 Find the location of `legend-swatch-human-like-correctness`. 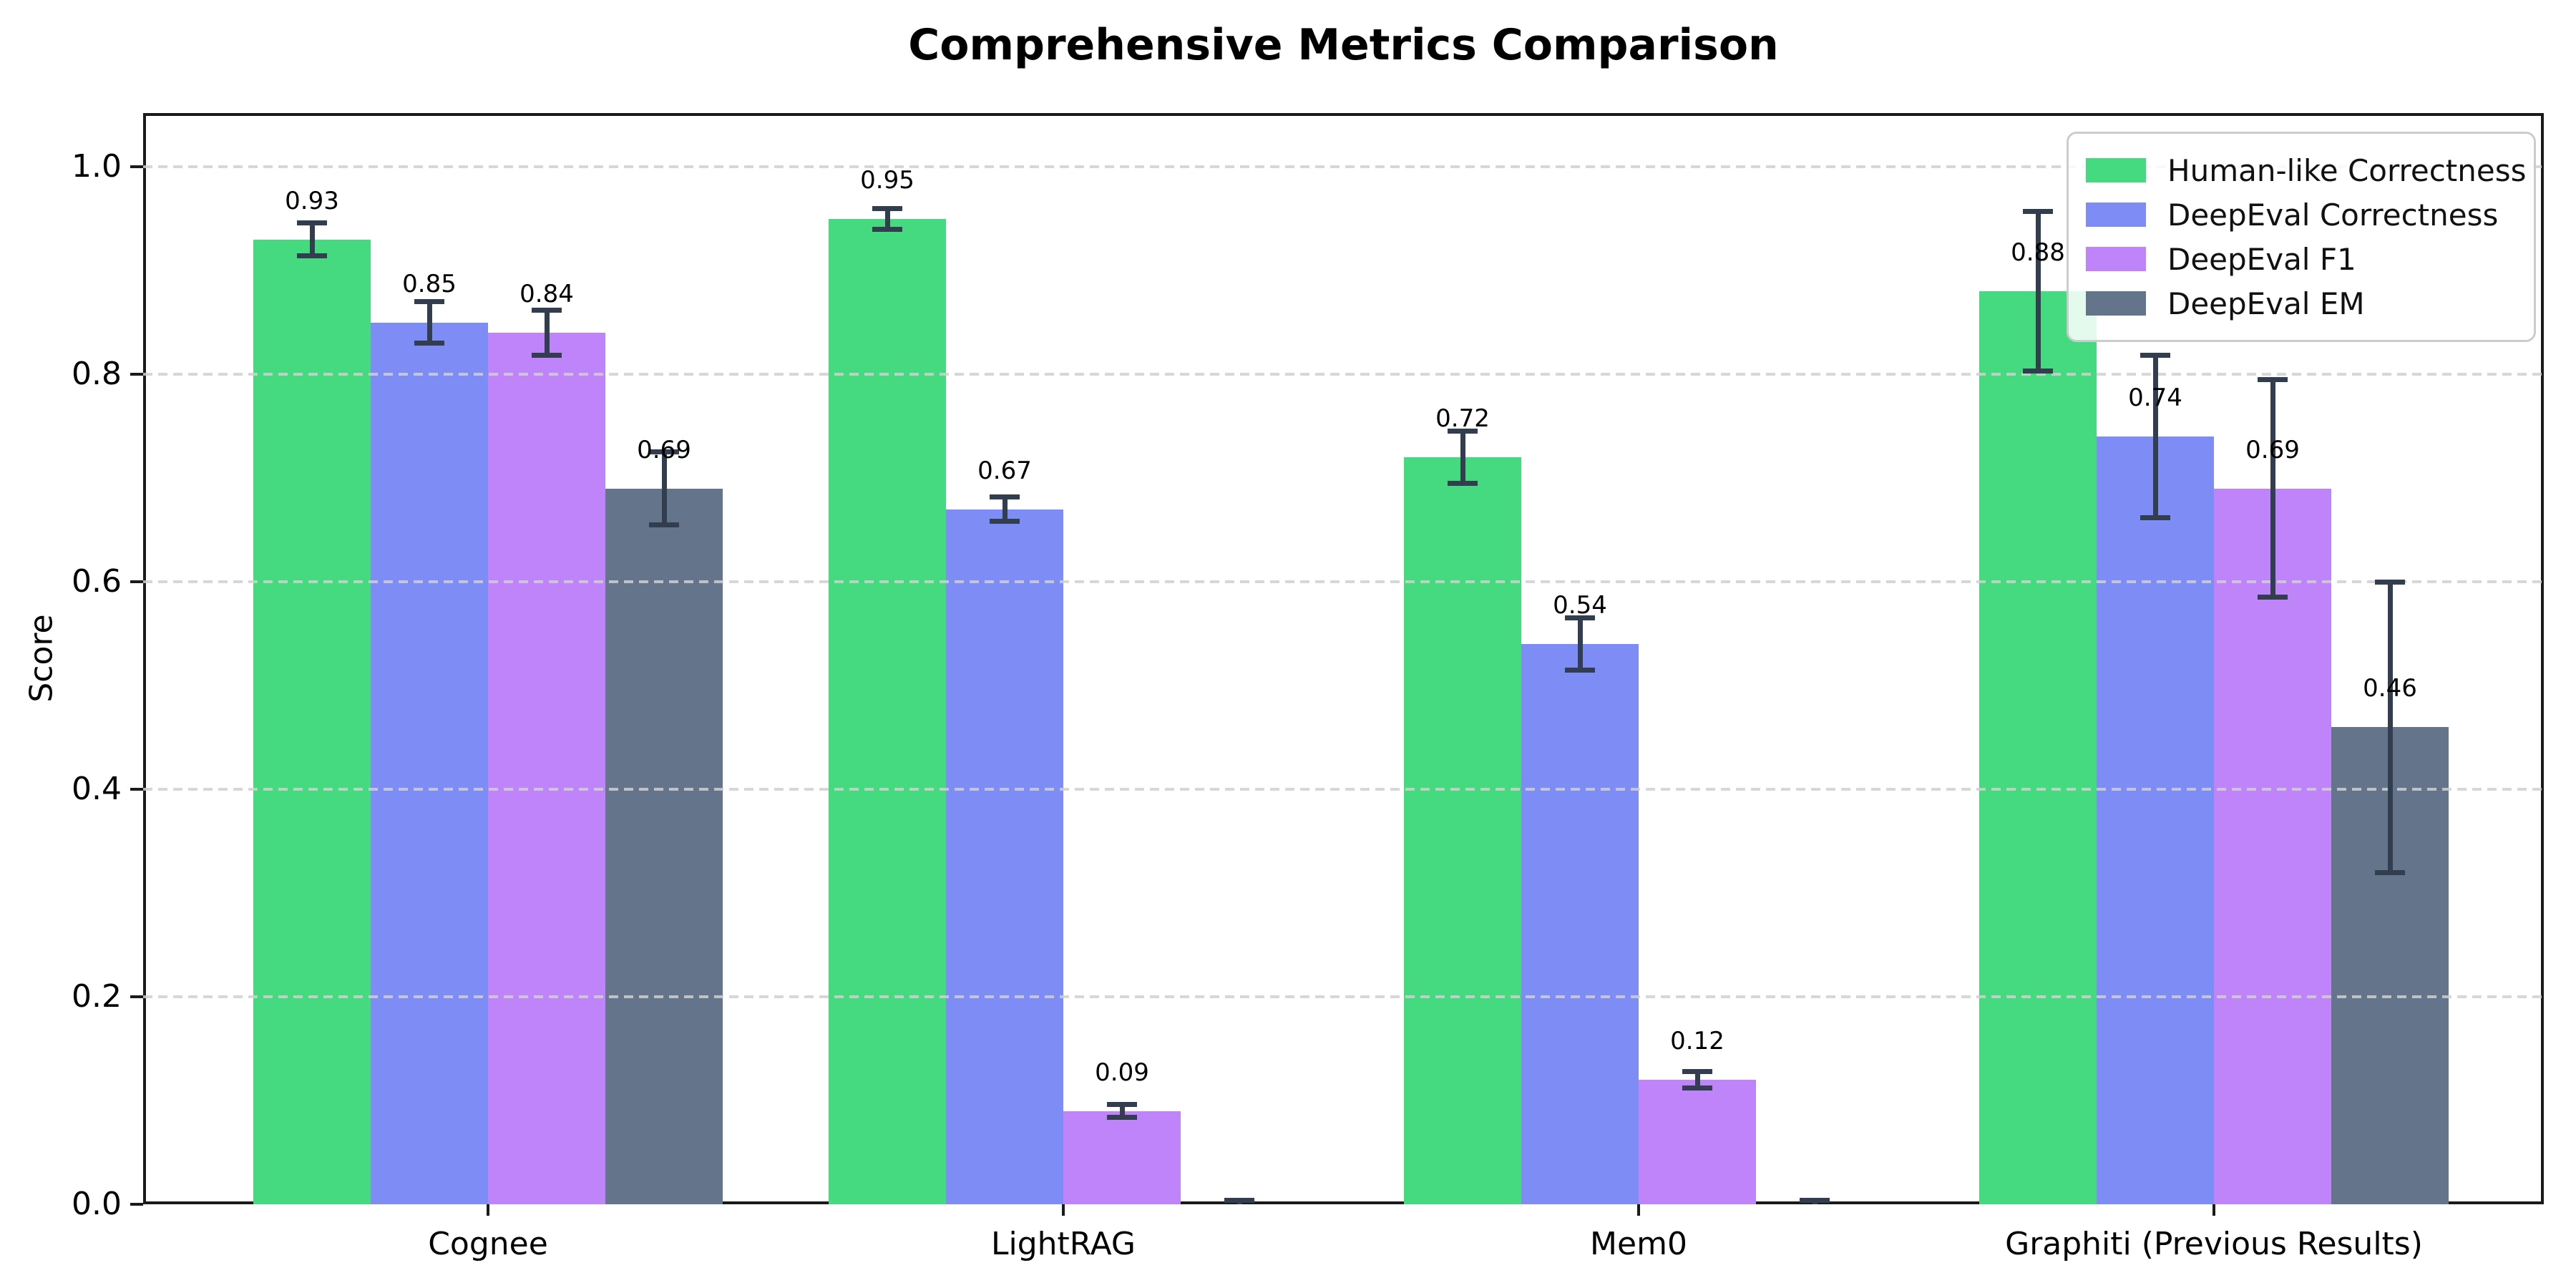

legend-swatch-human-like-correctness is located at coordinates (2116, 170).